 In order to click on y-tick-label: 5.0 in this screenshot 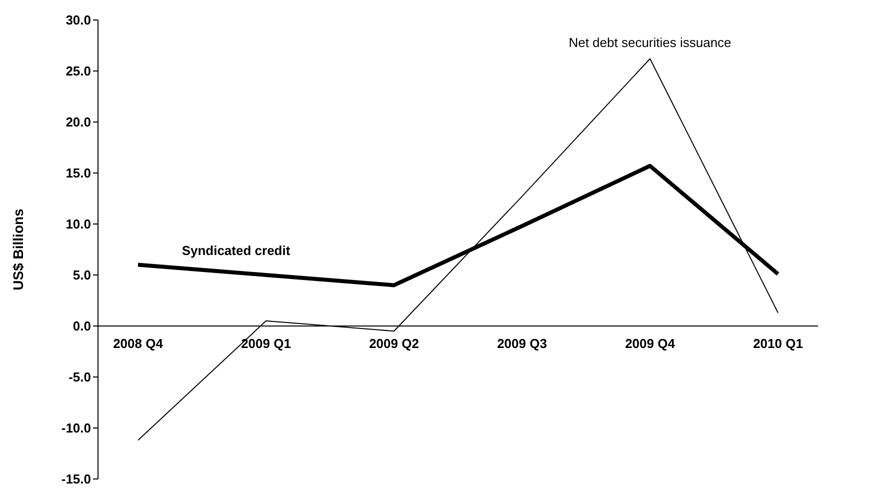, I will do `click(81, 275)`.